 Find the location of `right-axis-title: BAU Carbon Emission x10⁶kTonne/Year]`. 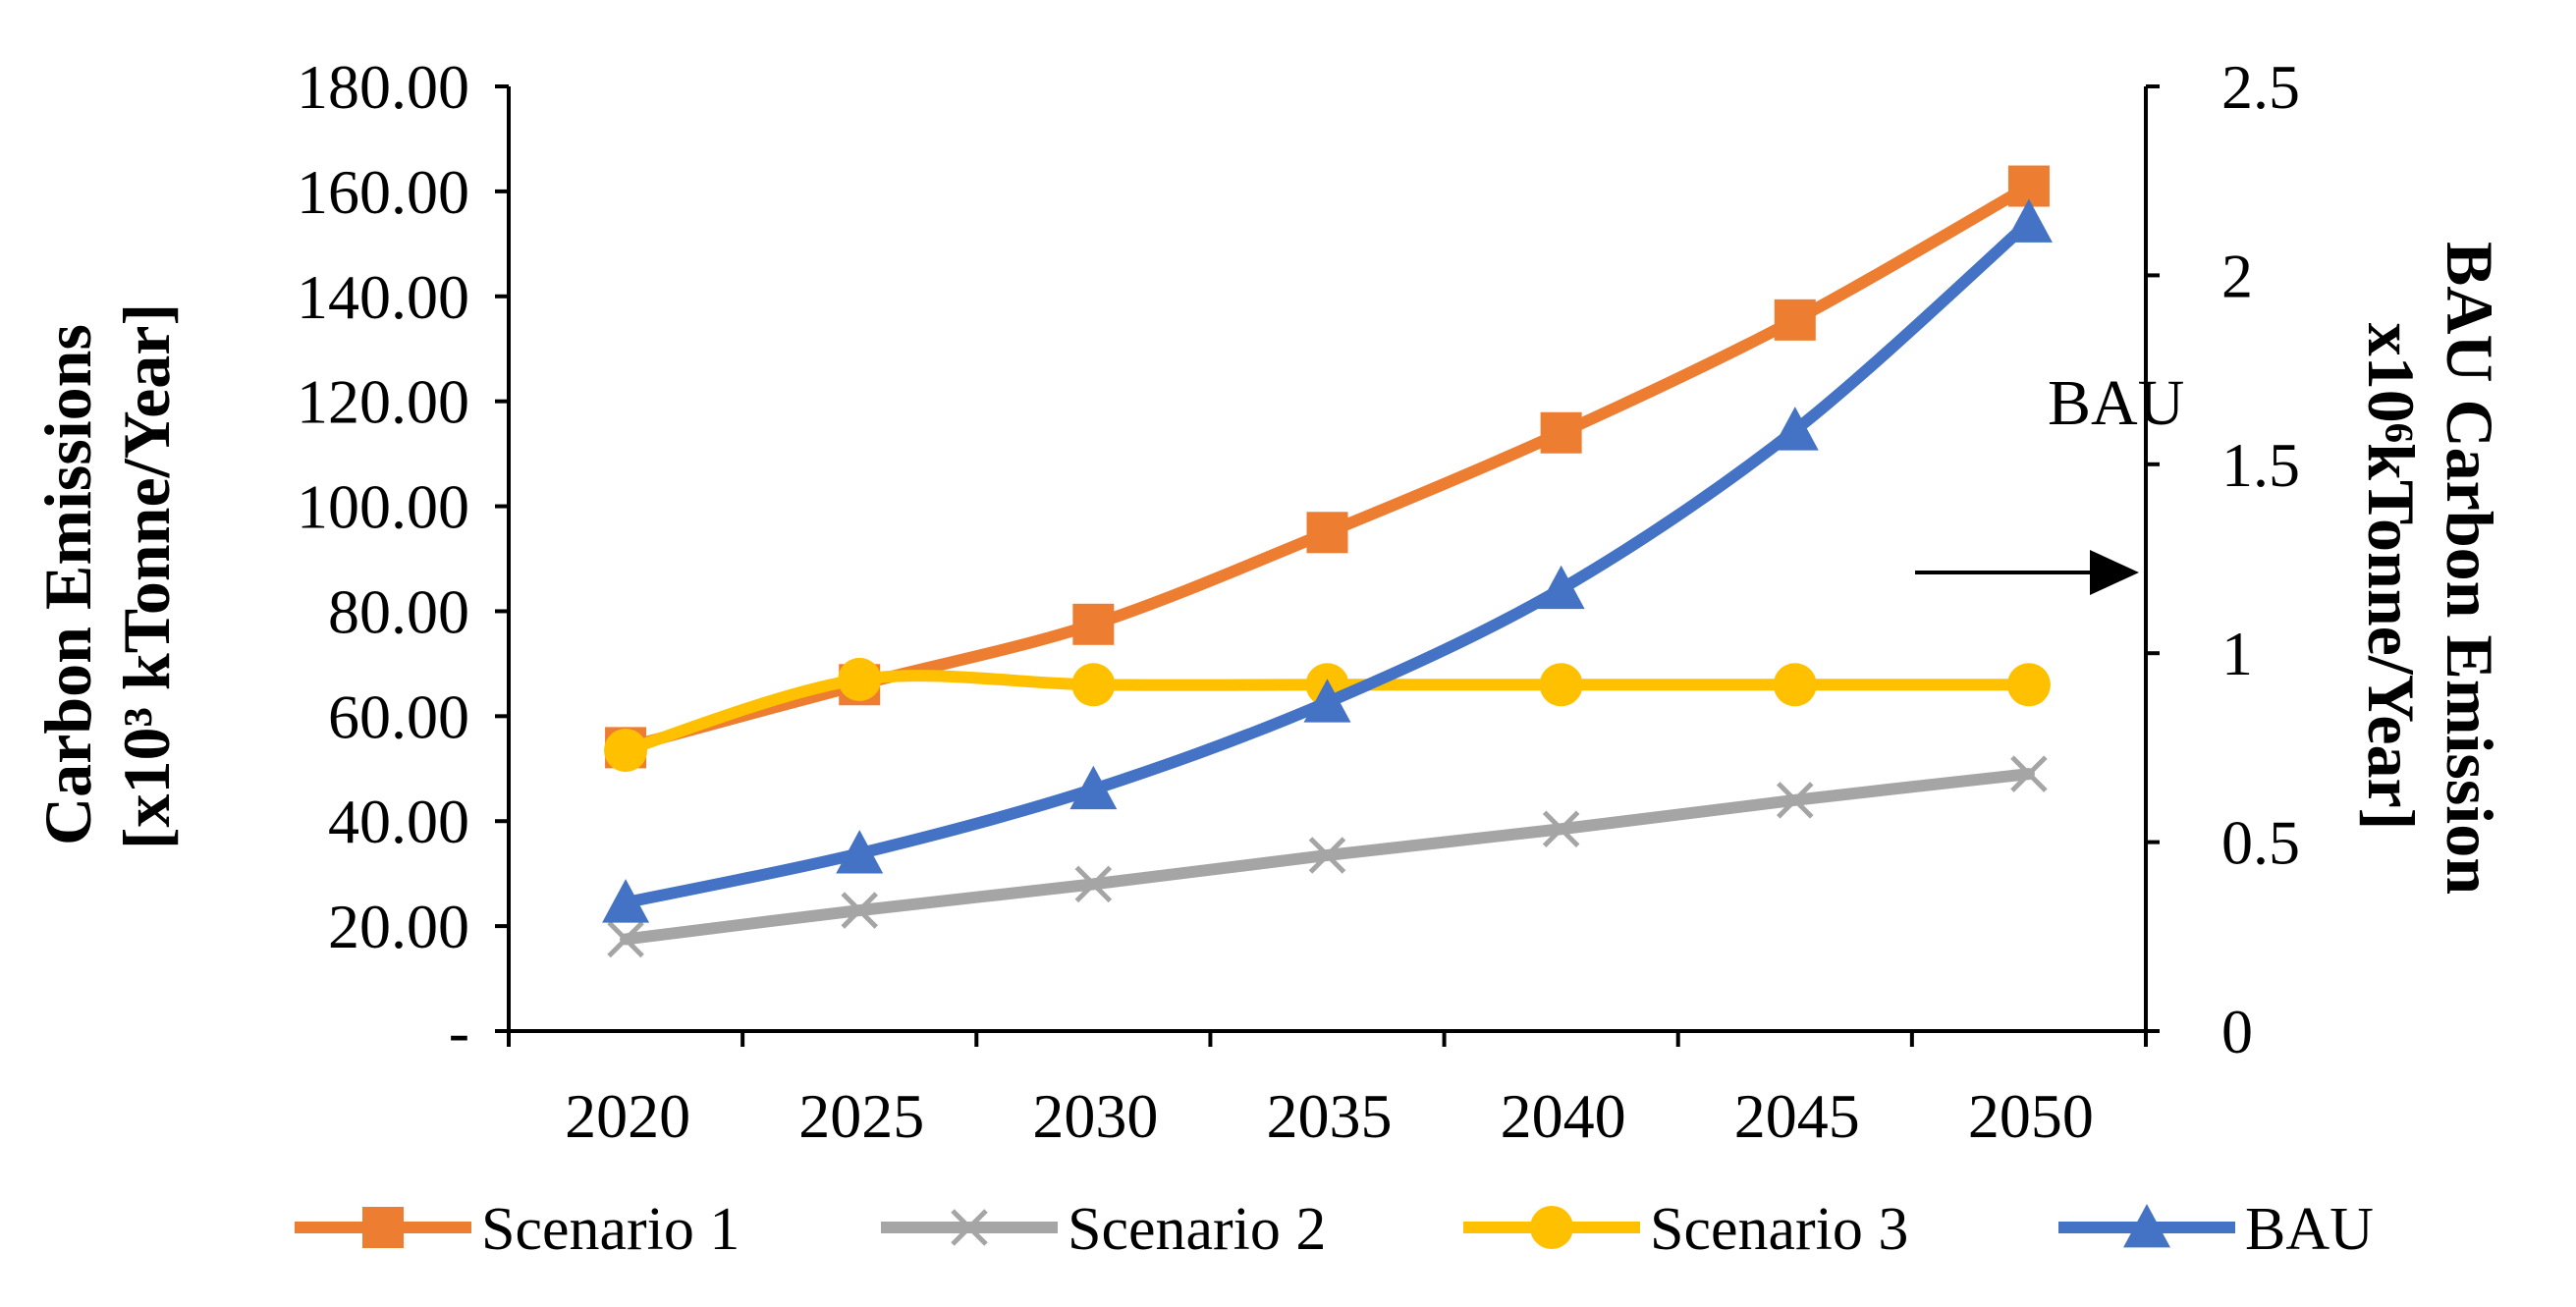

right-axis-title: BAU Carbon Emission x10⁶kTonne/Year] is located at coordinates (2431, 576).